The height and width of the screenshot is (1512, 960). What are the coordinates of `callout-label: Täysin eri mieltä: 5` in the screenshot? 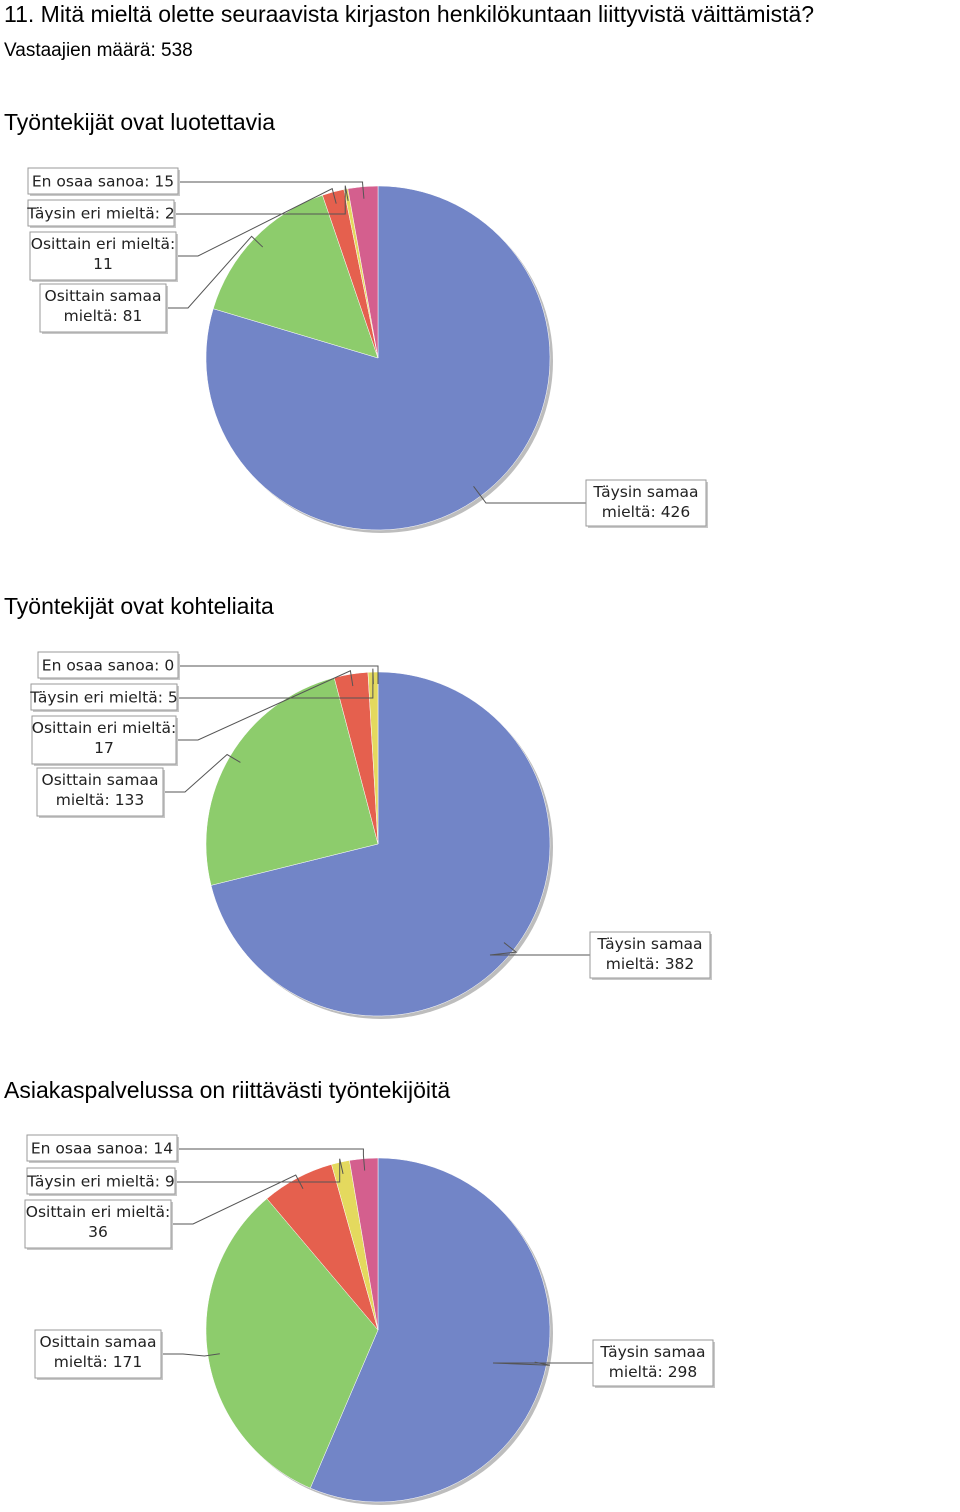 It's located at (103, 698).